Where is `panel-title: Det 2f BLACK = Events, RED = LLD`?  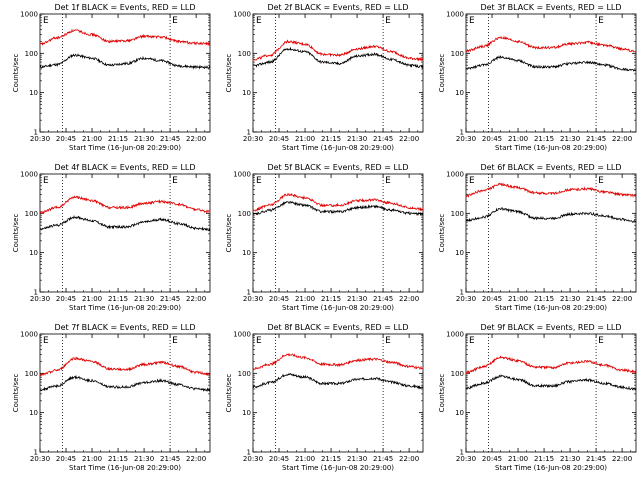
panel-title: Det 2f BLACK = Events, RED = LLD is located at coordinates (337, 7).